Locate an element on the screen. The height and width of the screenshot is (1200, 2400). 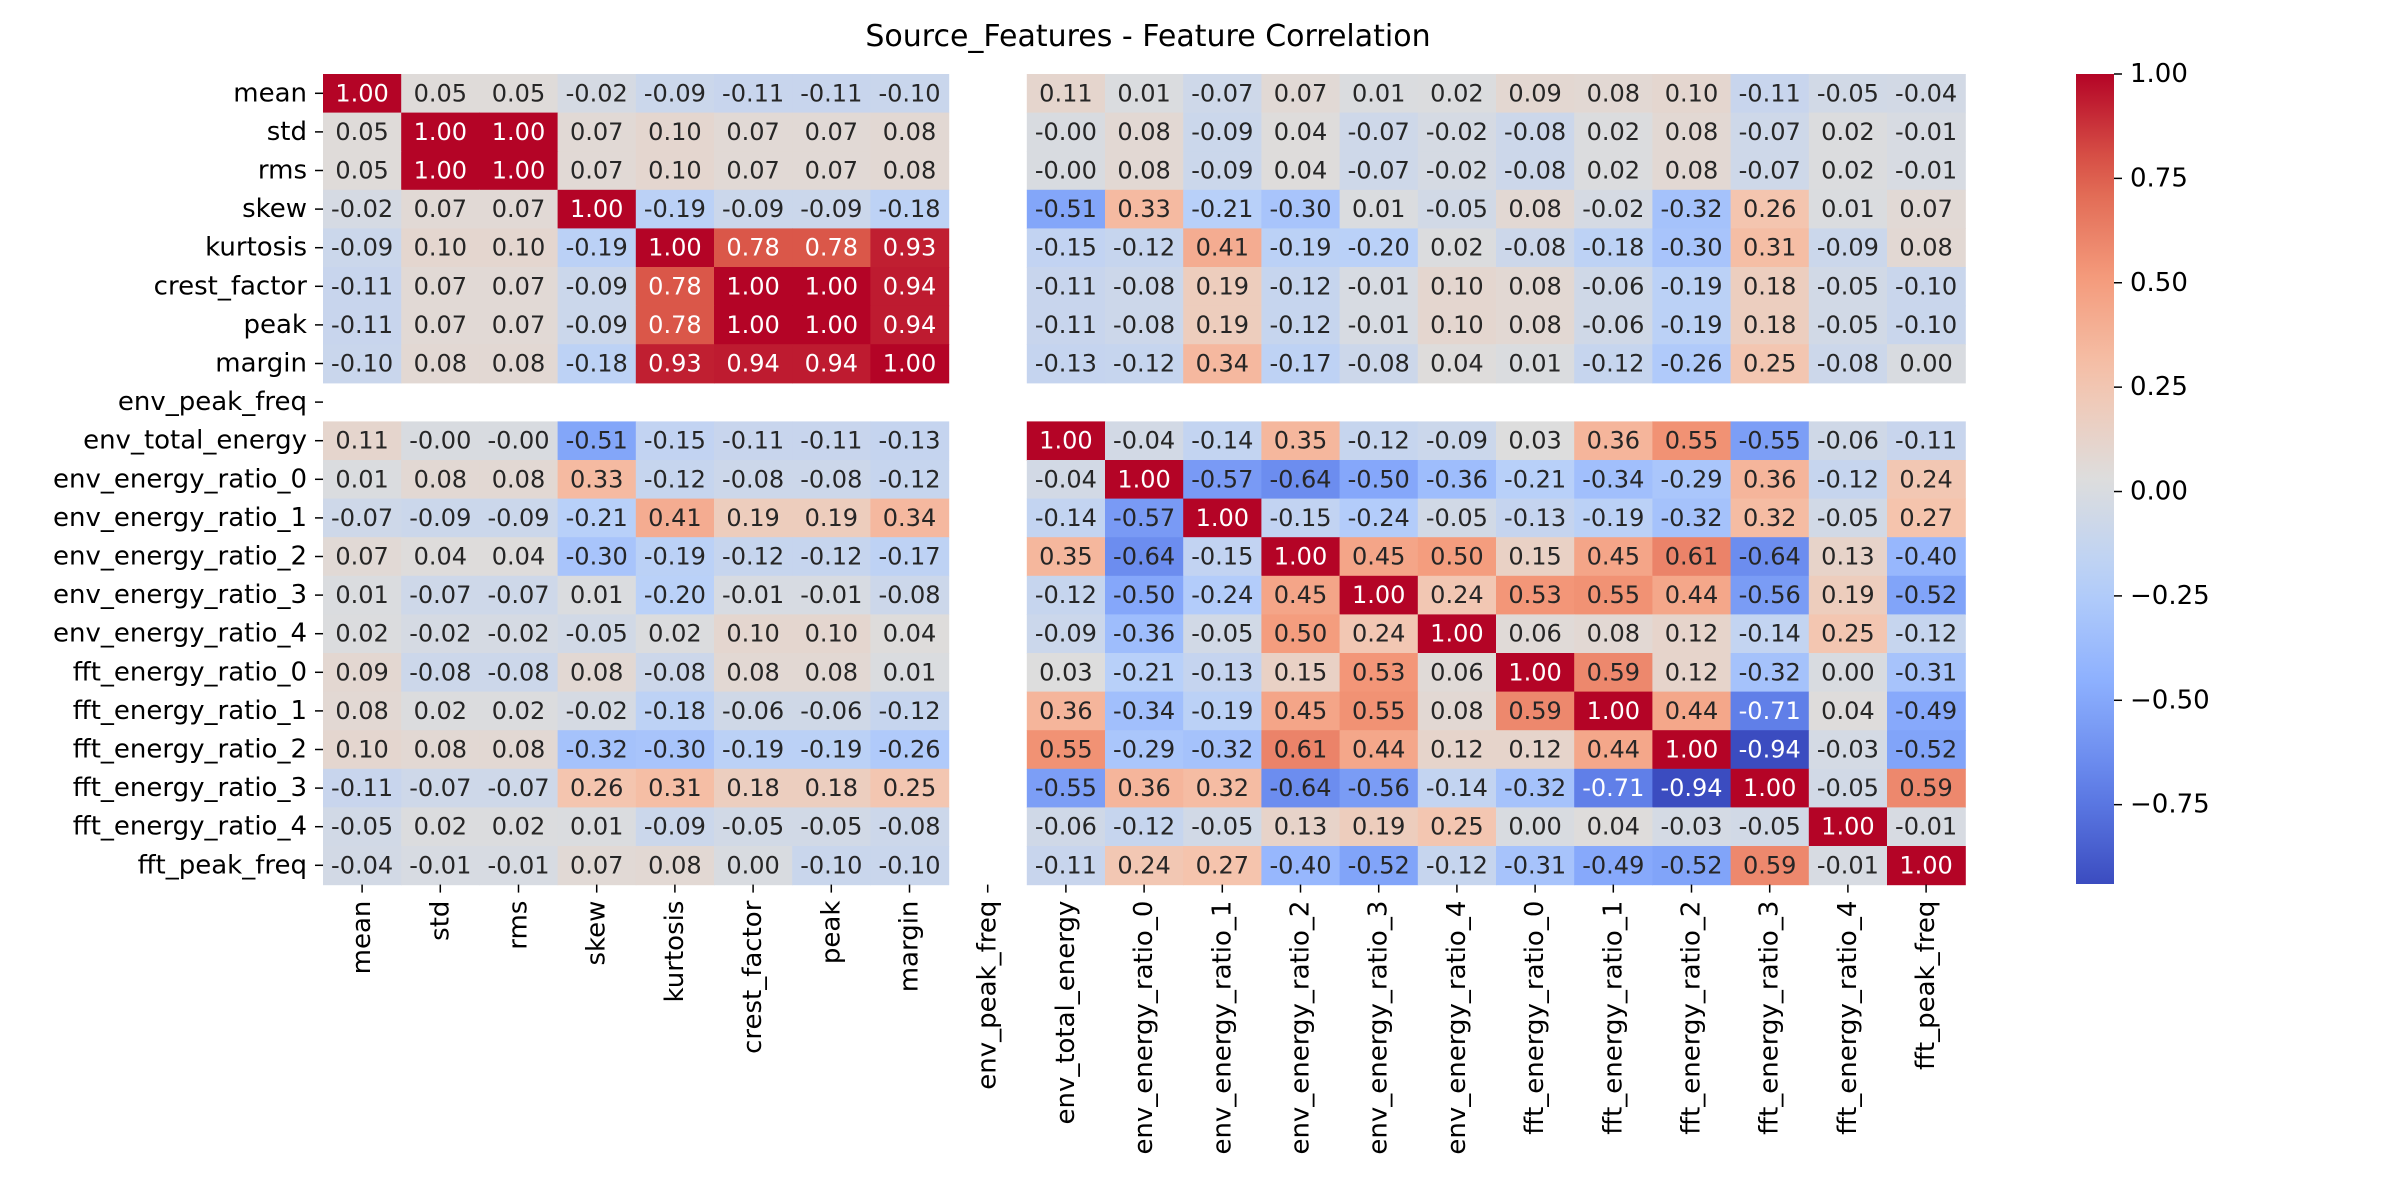
heatmap-cell-fft-peak-freq-kurtosis: 0.08 is located at coordinates (675, 866).